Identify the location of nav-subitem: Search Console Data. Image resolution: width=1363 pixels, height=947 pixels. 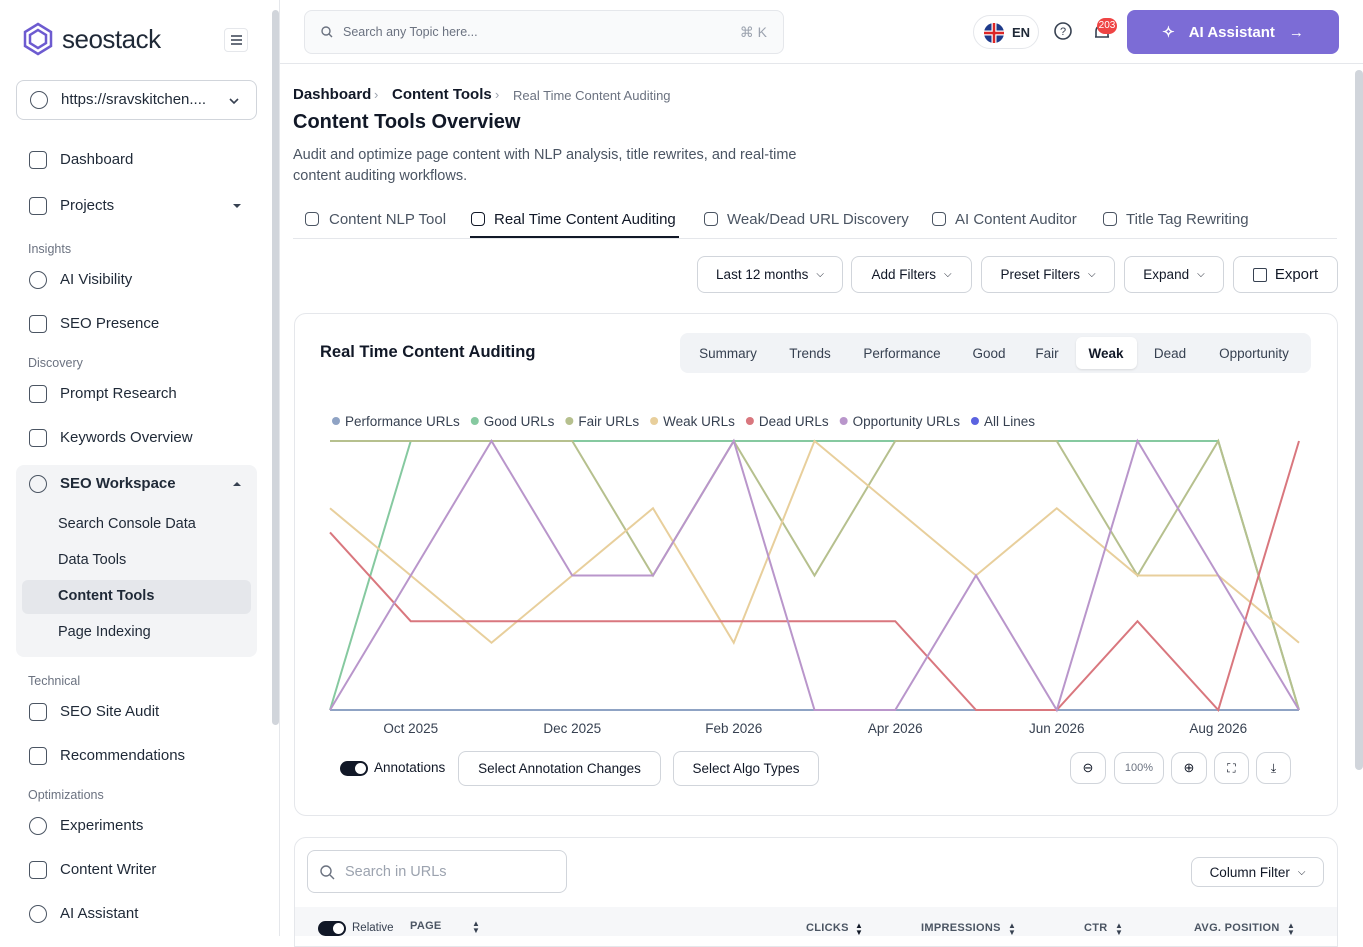
(127, 524).